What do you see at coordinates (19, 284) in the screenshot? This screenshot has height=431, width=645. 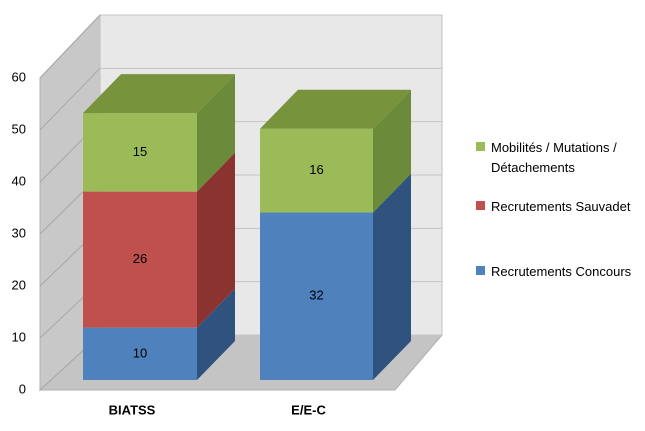 I see `y-tick-label: 20` at bounding box center [19, 284].